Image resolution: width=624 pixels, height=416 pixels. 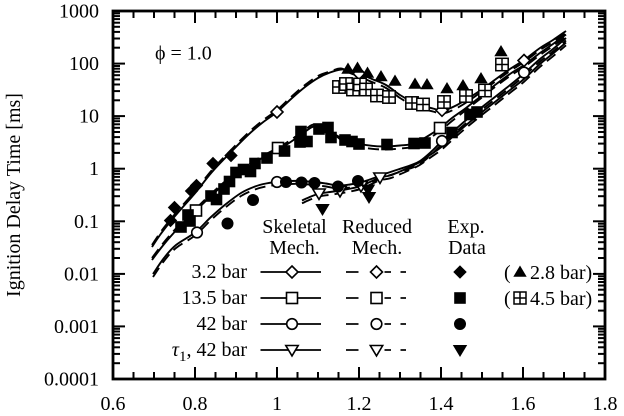 What do you see at coordinates (294, 227) in the screenshot?
I see `svg-text: Skeletal` at bounding box center [294, 227].